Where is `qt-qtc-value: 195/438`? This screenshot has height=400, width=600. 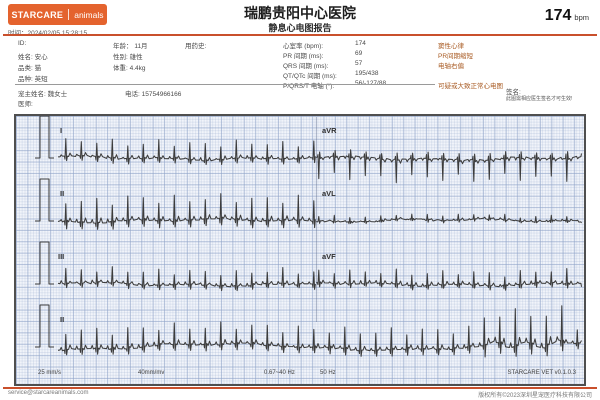
qt-qtc-value: 195/438 is located at coordinates (367, 73).